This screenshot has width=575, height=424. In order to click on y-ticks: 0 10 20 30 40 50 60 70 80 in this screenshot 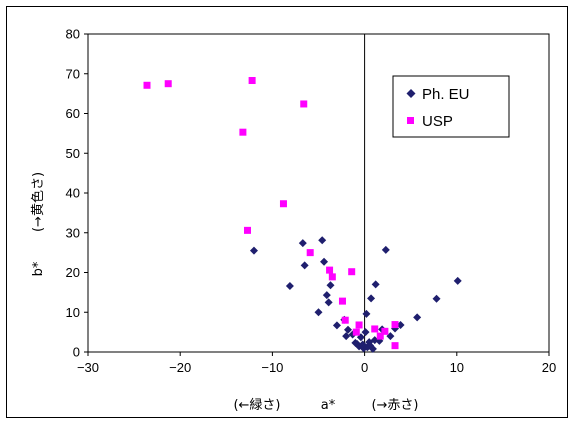, I will do `click(77, 193)`.